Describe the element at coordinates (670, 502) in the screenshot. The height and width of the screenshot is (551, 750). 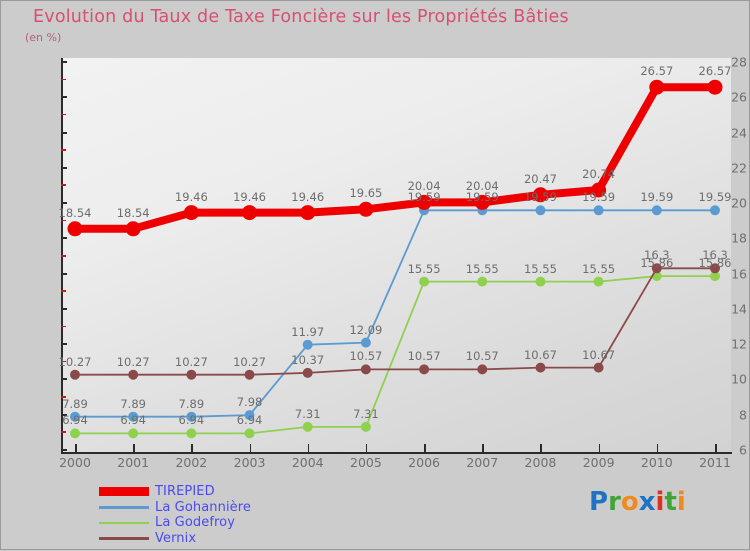
I see `logo-letter: t` at that location.